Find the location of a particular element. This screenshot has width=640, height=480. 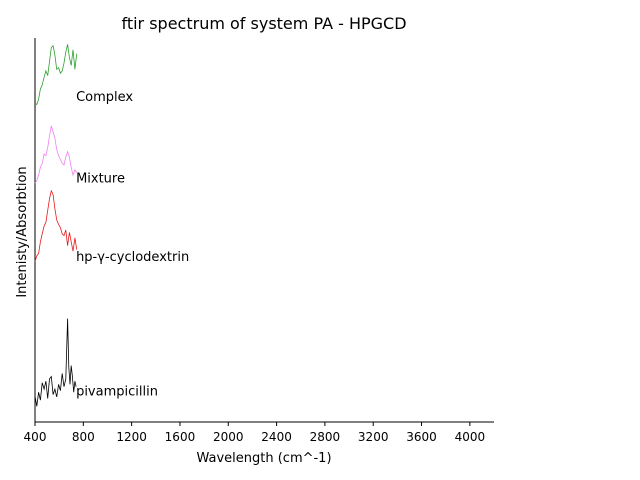

x-tick-label: 800 is located at coordinates (83, 437).